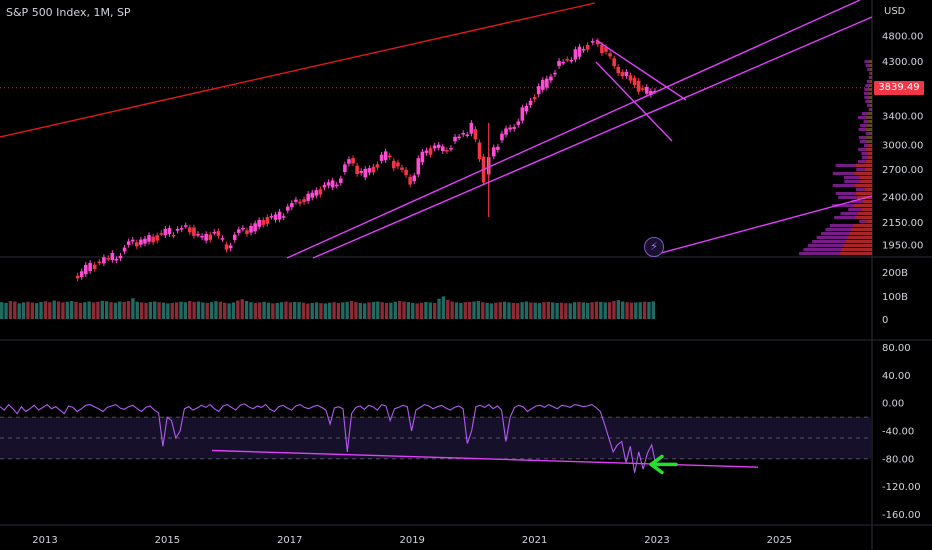  I want to click on oscillator-tick-label: -160.00, so click(901, 515).